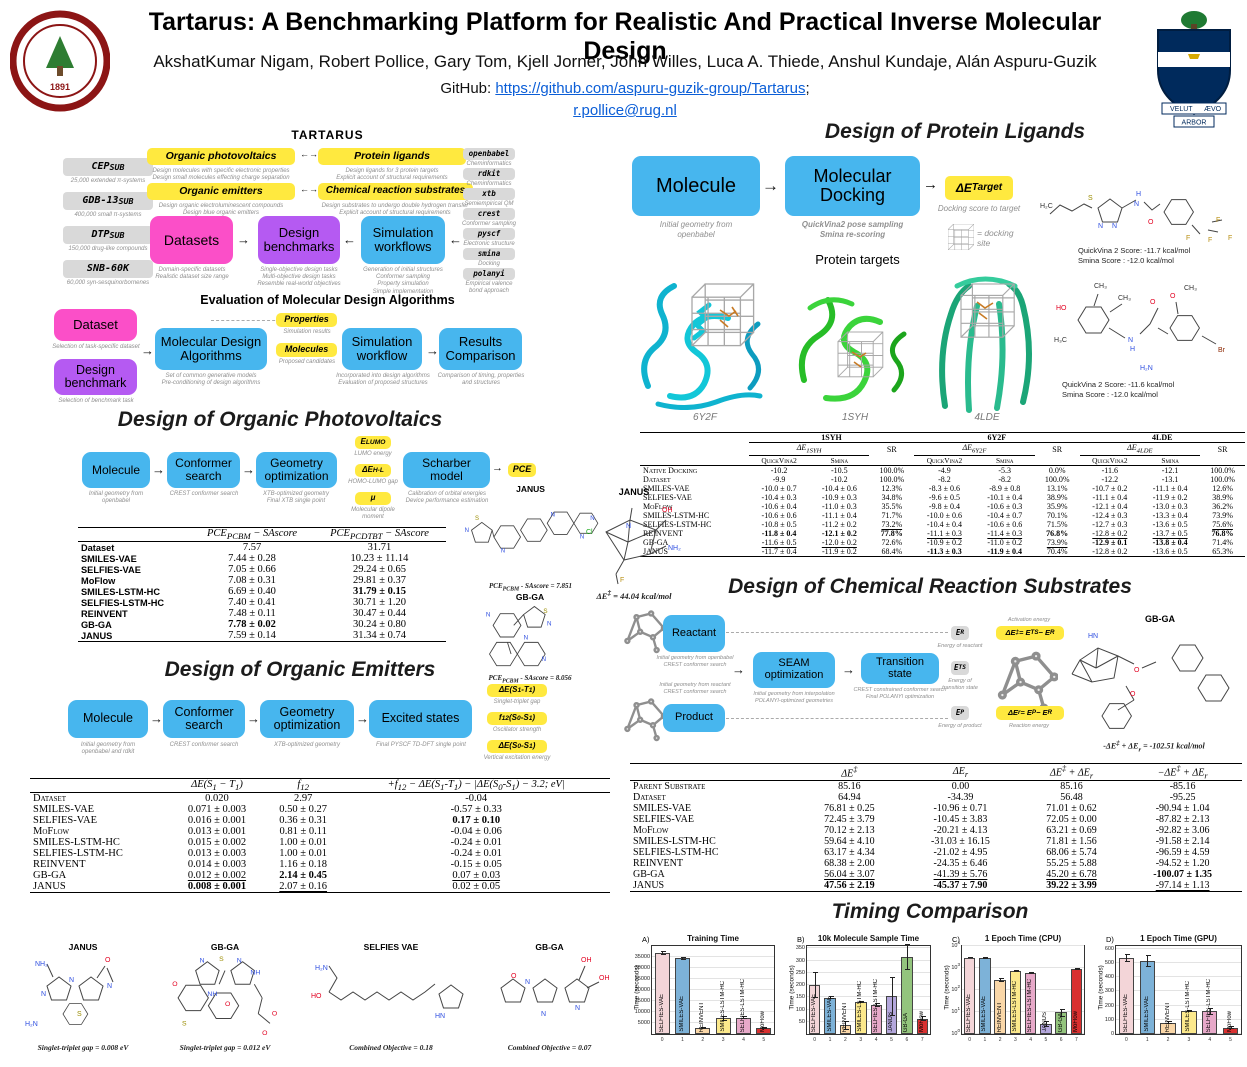  I want to click on bar-group: GB-GA 6, so click(906, 993).